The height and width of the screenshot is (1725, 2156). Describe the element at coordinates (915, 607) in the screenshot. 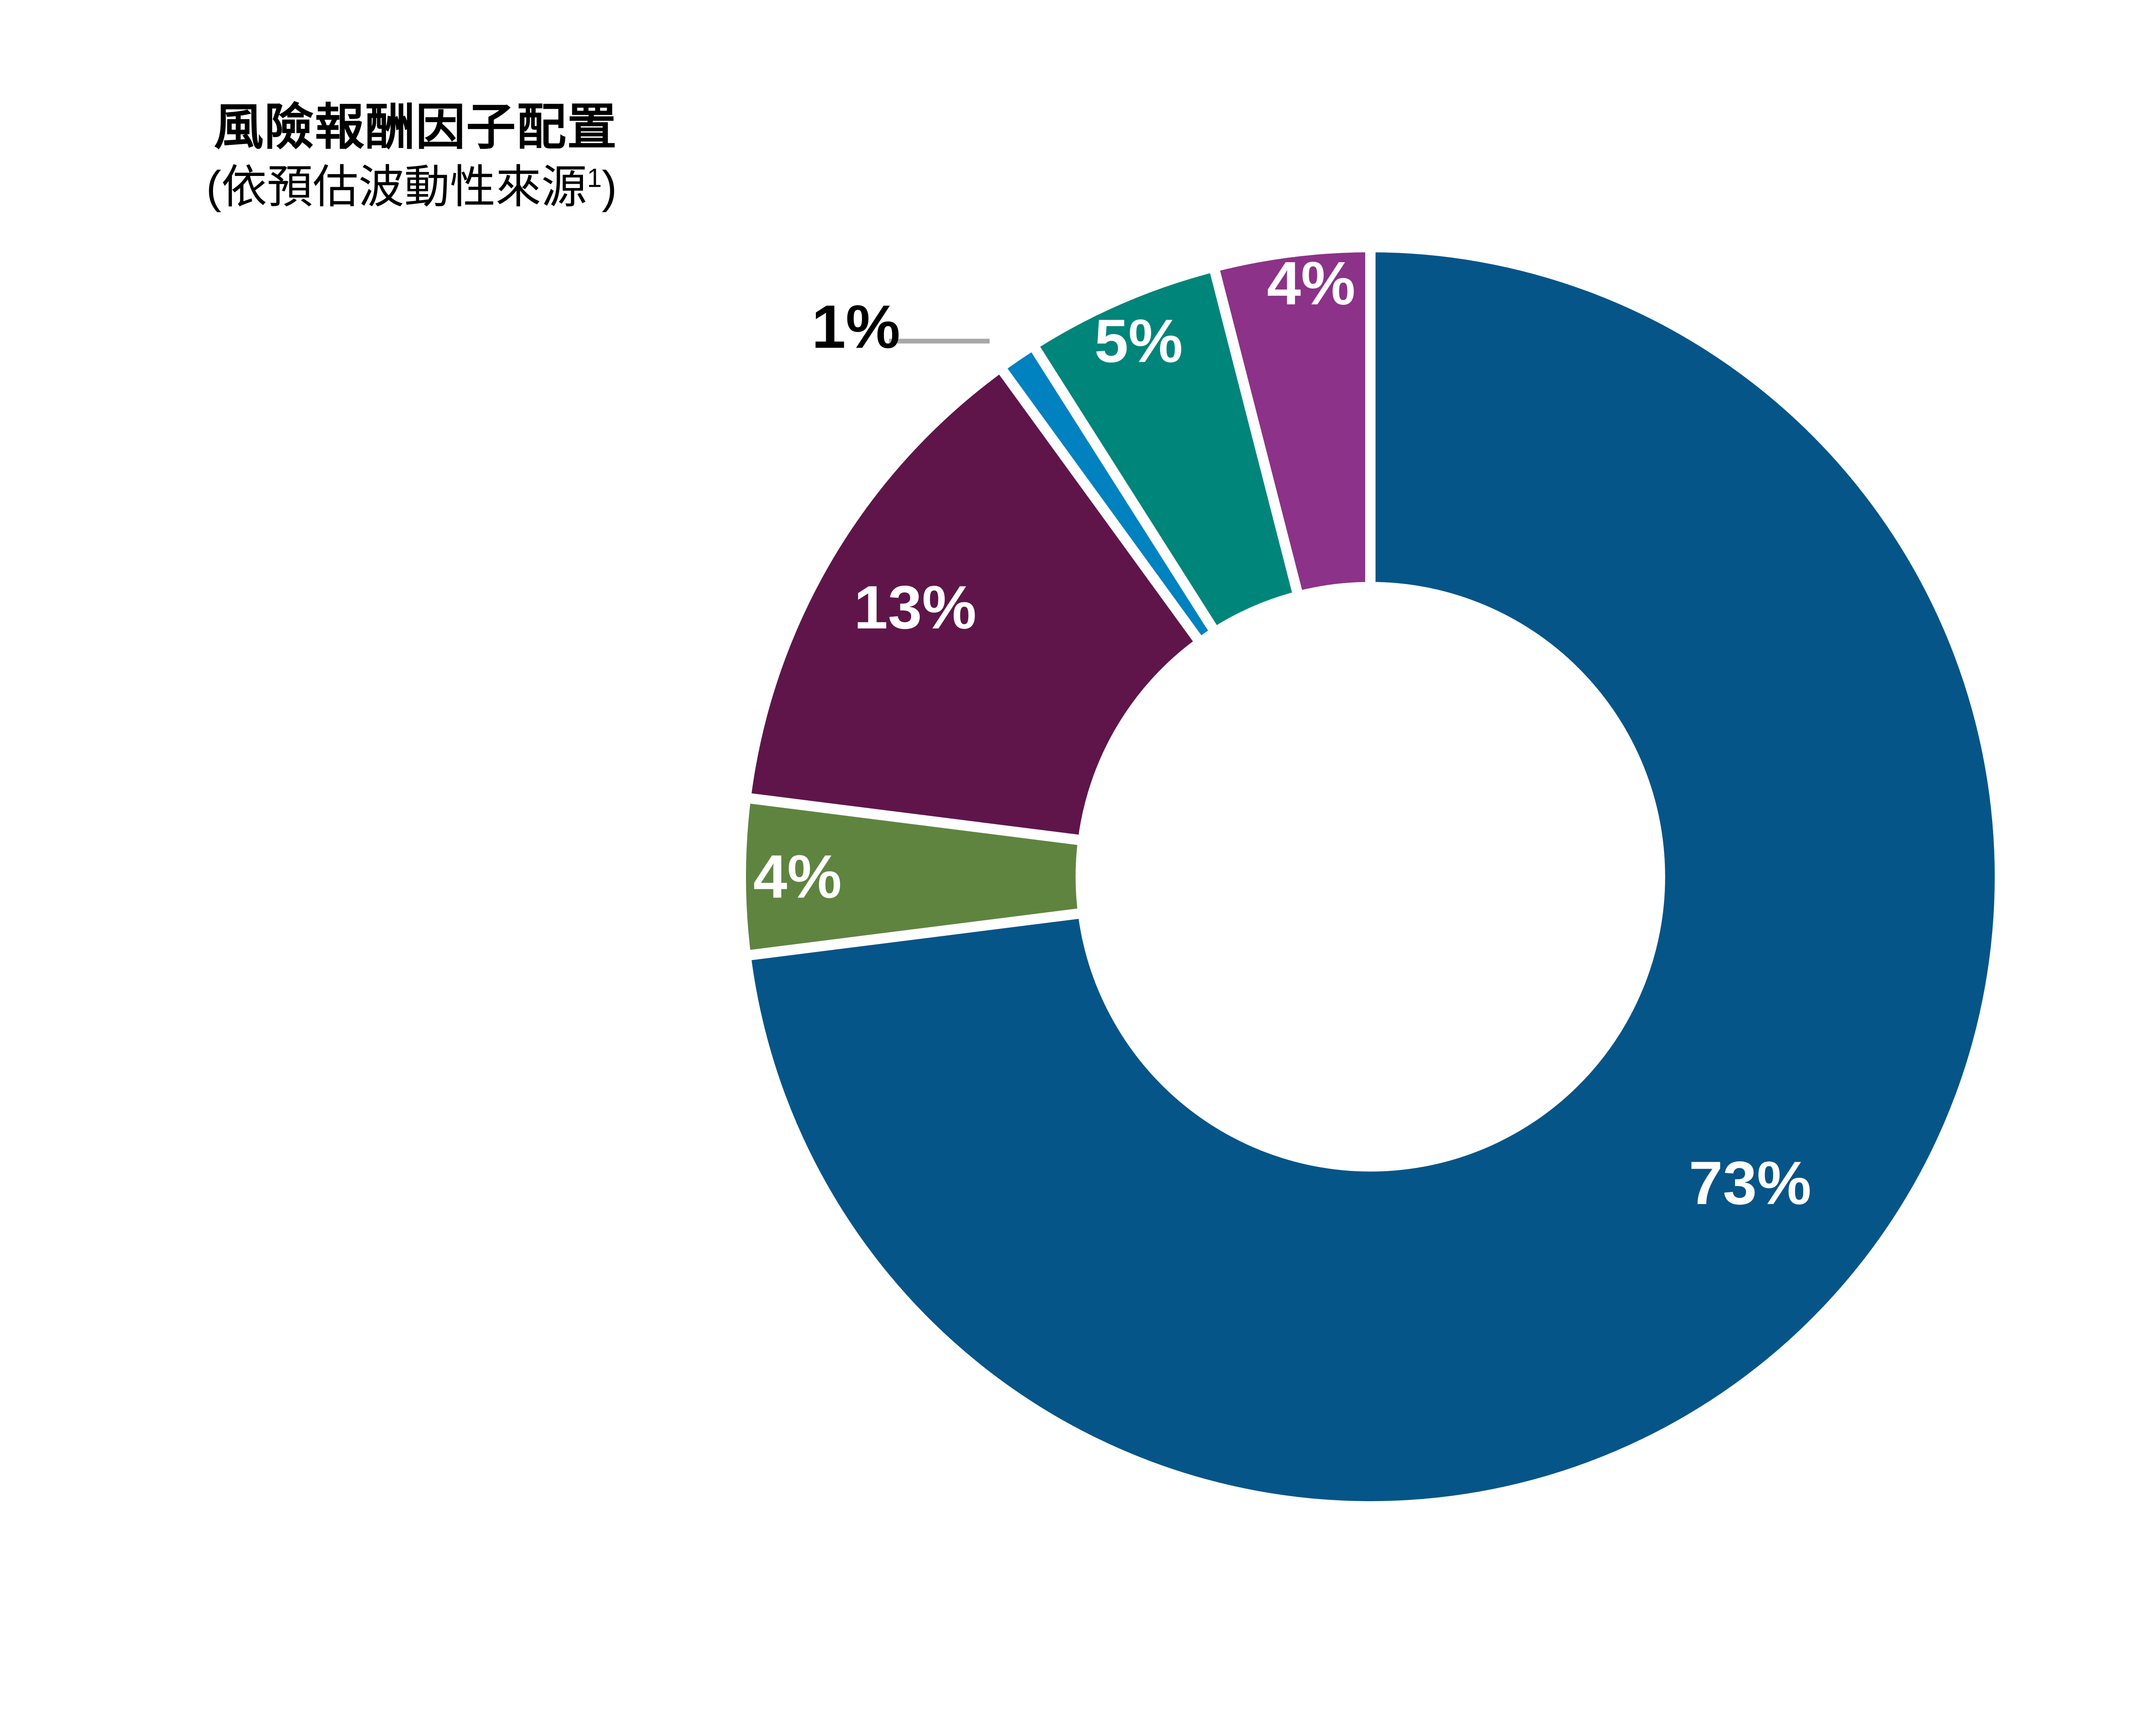

I see `slice-label-credit-spreads: 13%` at that location.